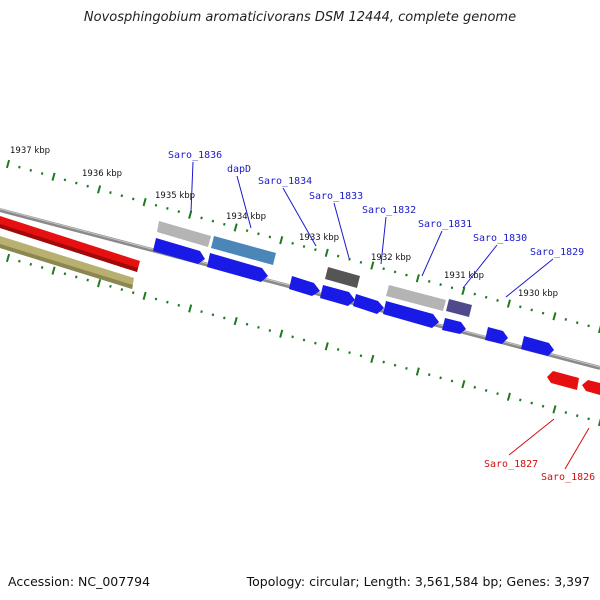  Describe the element at coordinates (445, 224) in the screenshot. I see `gene-label-saro-1831: Saro_1831` at that location.